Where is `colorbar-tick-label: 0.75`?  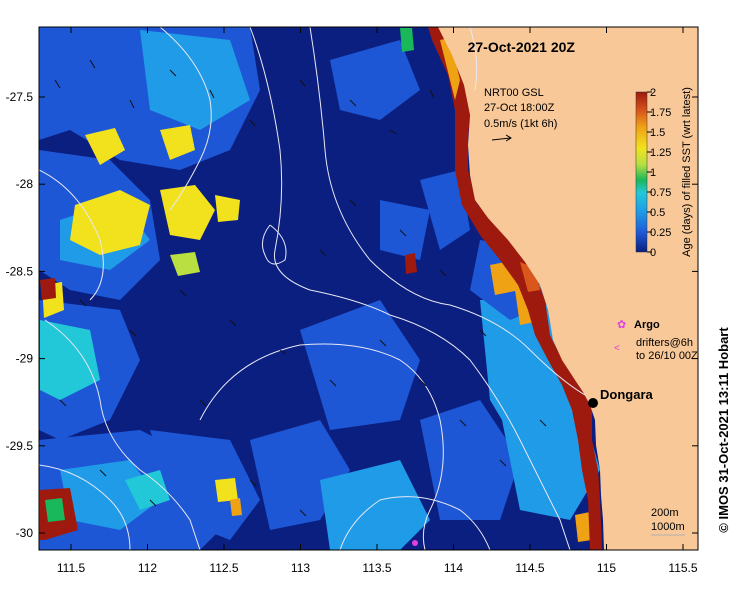
colorbar-tick-label: 0.75 is located at coordinates (660, 193).